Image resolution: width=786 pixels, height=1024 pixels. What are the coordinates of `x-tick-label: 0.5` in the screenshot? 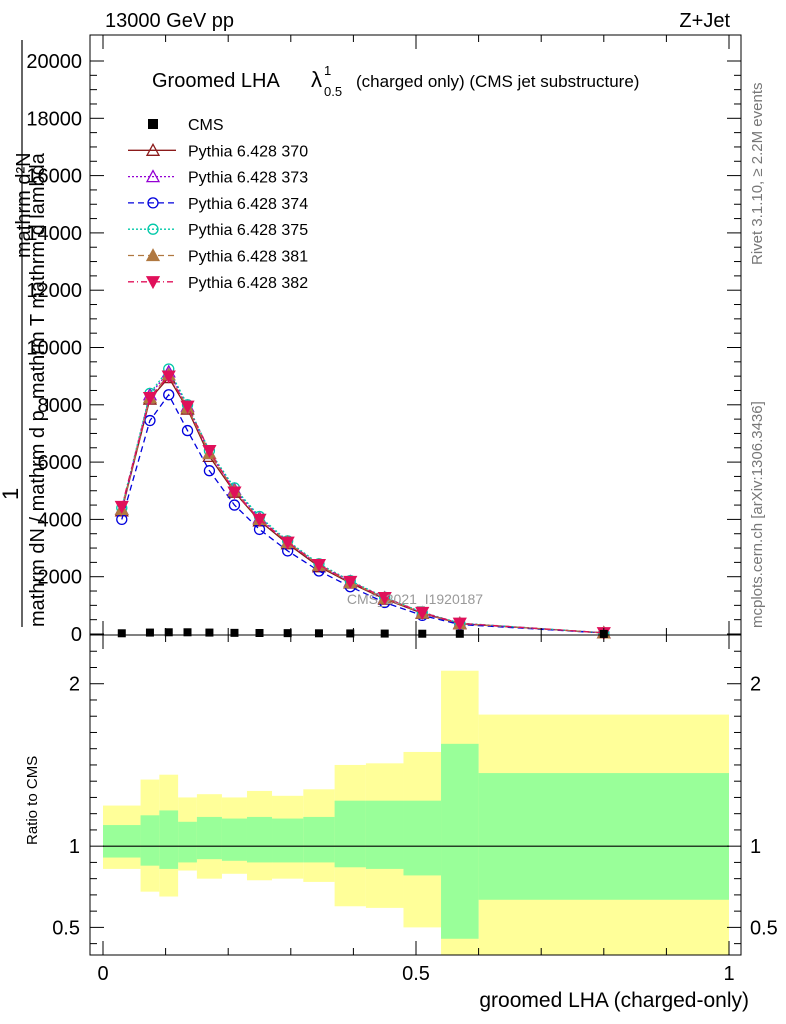 It's located at (416, 974).